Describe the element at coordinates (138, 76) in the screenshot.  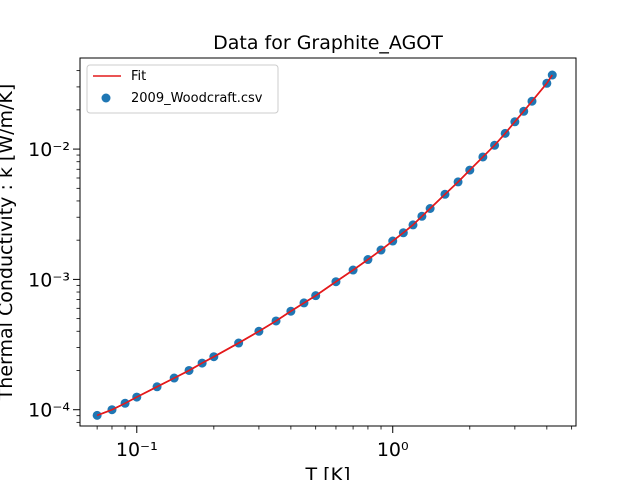
I see `legend-fit-label: Fit` at that location.